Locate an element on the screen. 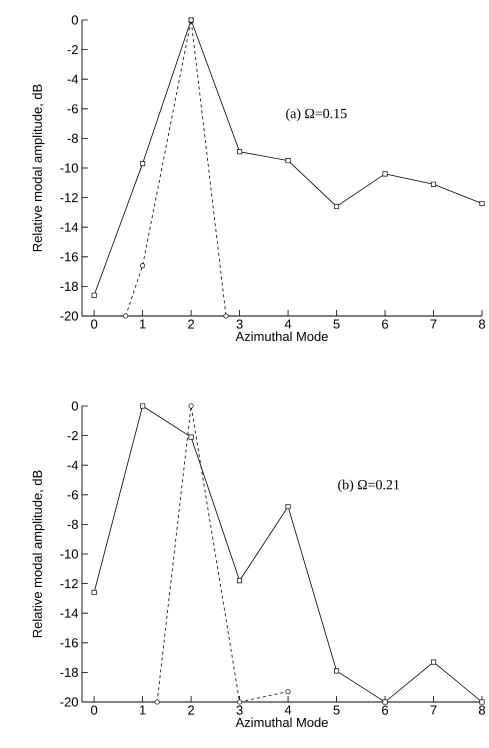 The width and height of the screenshot is (489, 748). annotation: (b) Ω=0.21 is located at coordinates (369, 486).